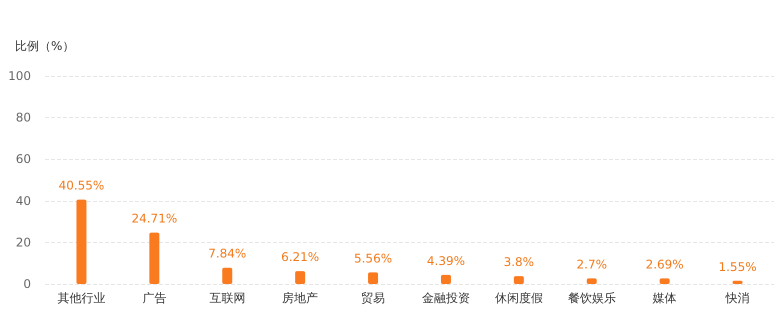 This screenshot has height=321, width=784. Describe the element at coordinates (519, 262) in the screenshot. I see `data-label: 3.8%` at that location.